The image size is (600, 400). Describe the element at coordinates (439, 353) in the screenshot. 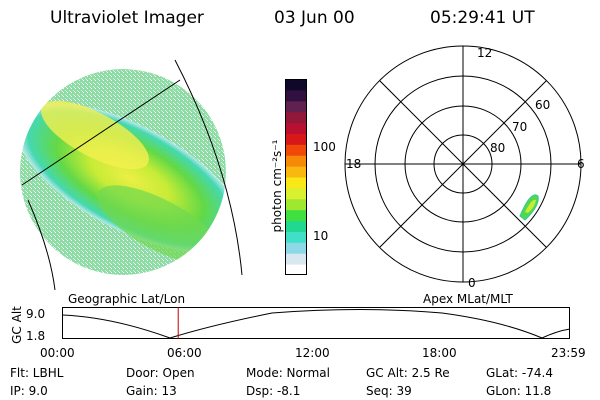

I see `timeline-xtick-3: 18:00` at that location.